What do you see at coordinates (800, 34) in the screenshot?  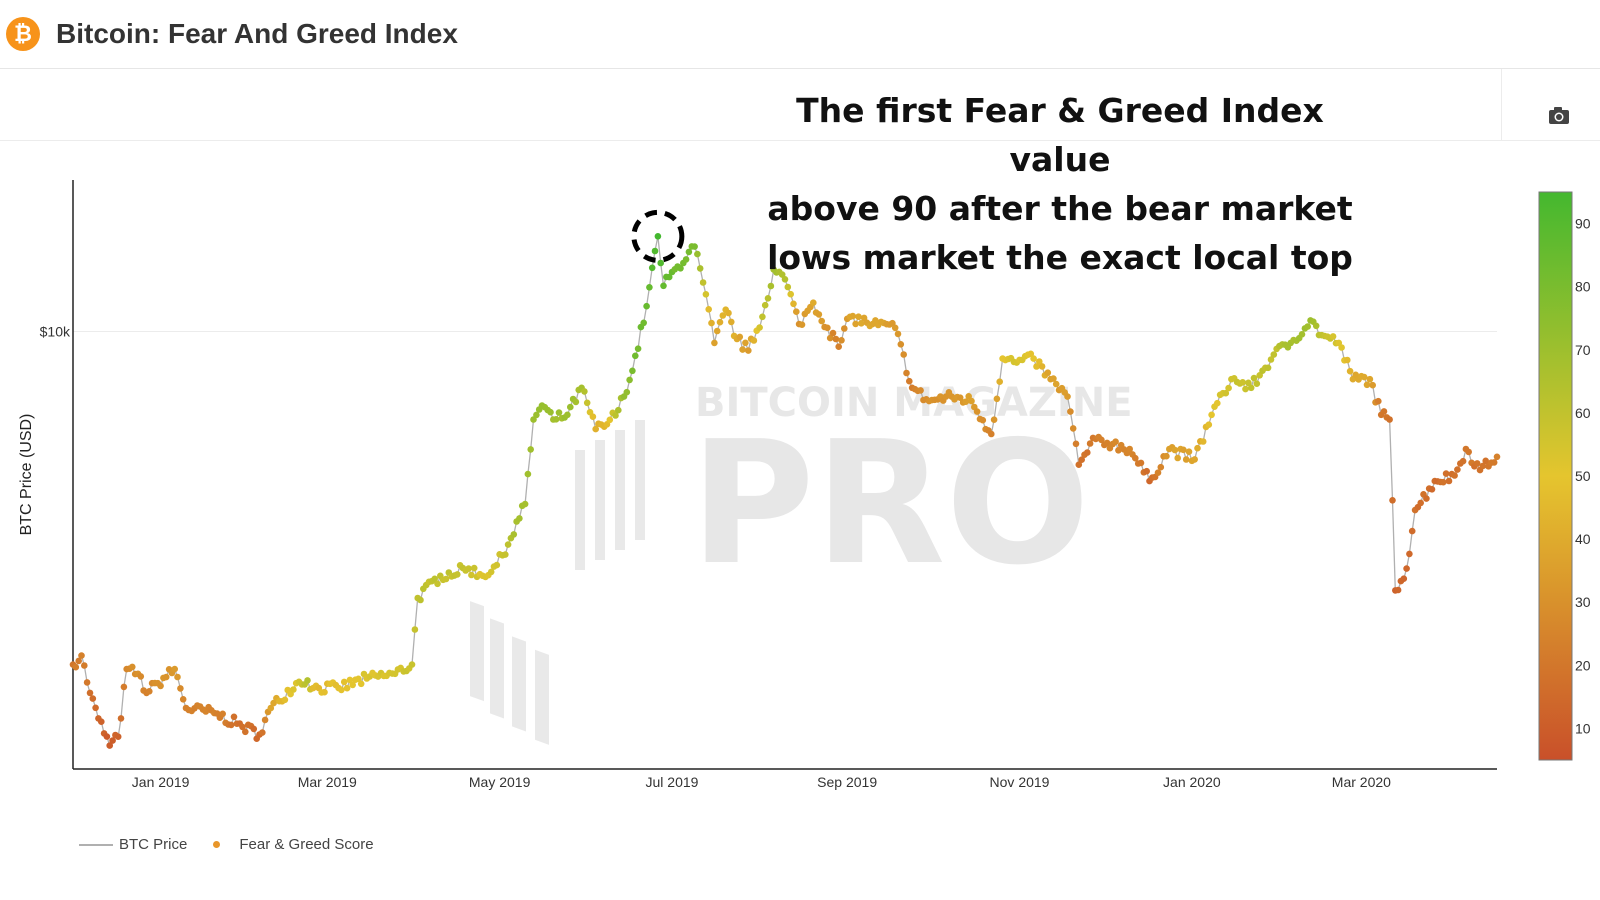 I see `app-header: ₿ Bitcoin: Fear And Greed Index` at bounding box center [800, 34].